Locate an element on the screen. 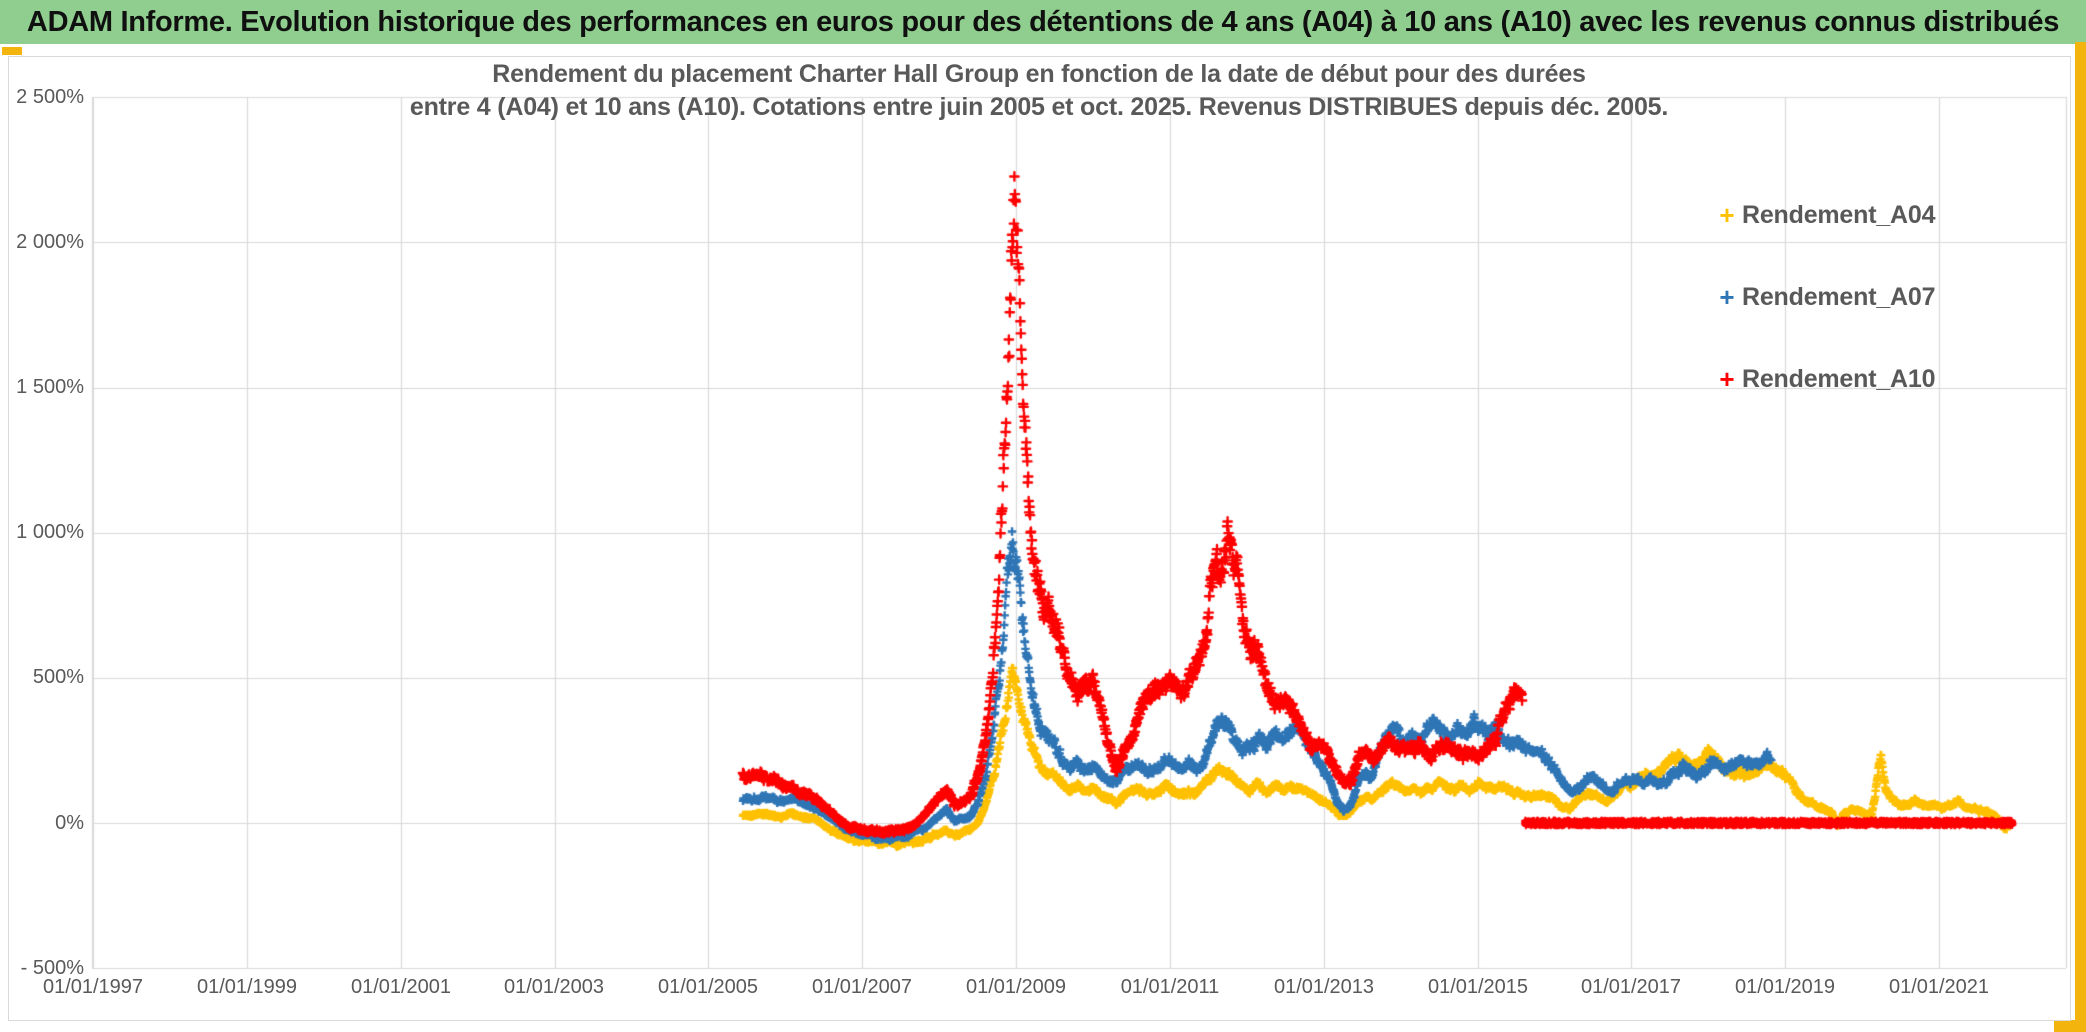 The height and width of the screenshot is (1032, 2086). y-tick-label: 2 000% is located at coordinates (50, 242).